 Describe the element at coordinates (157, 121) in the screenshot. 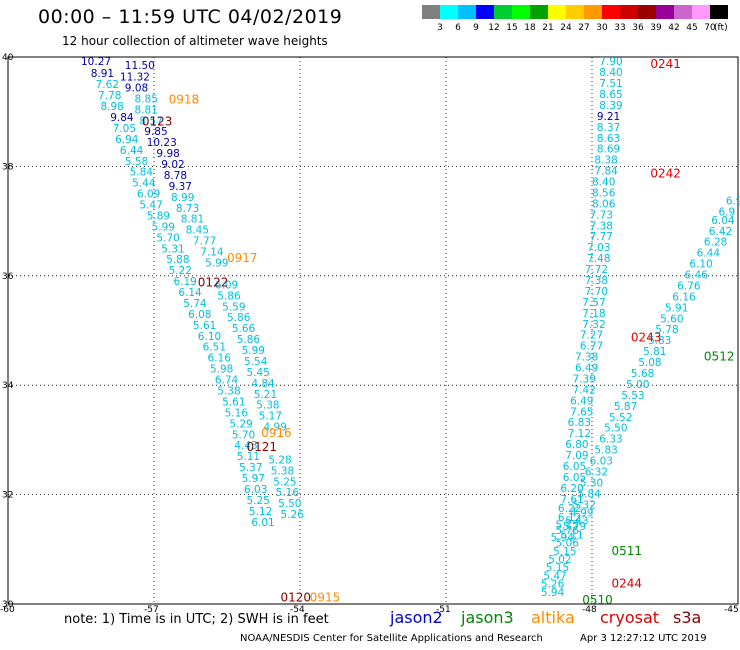

I see `pass-time-label: 0123` at that location.